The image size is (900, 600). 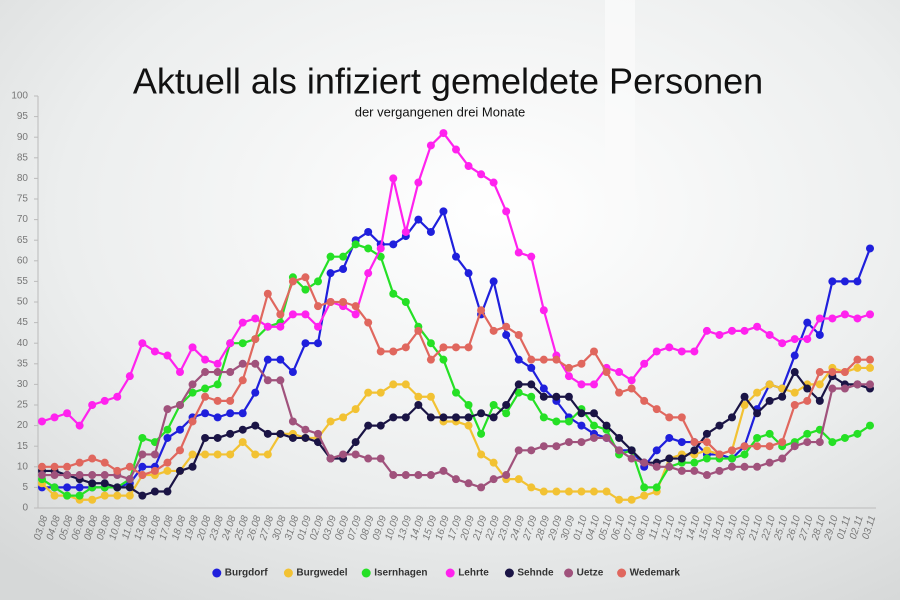 What do you see at coordinates (23, 446) in the screenshot?
I see `y-tick-label: 15` at bounding box center [23, 446].